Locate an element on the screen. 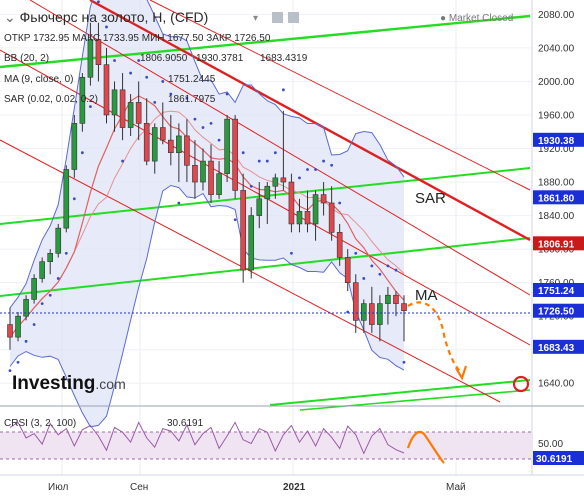 The width and height of the screenshot is (584, 498). y-tick-label: 2080.00 is located at coordinates (556, 15).